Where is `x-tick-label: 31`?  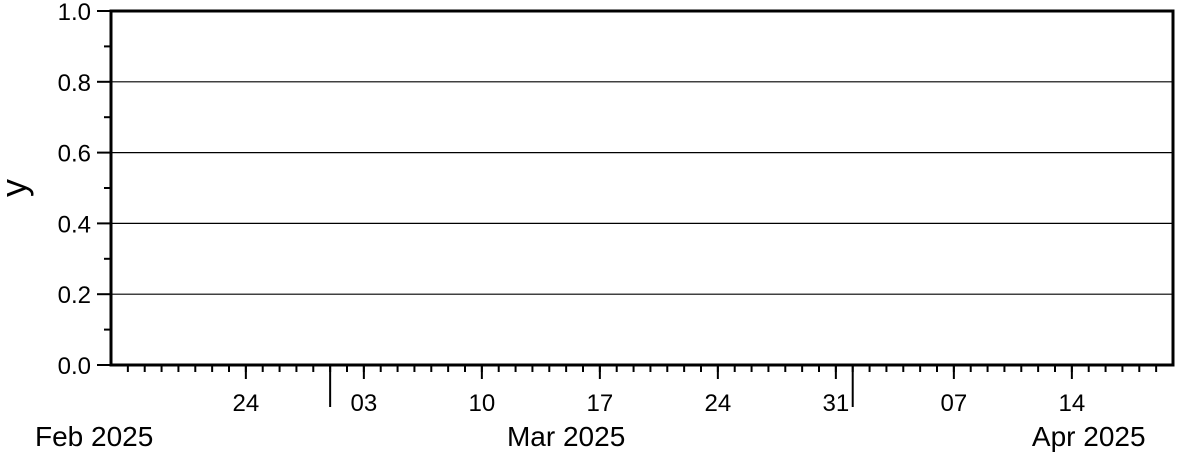 x-tick-label: 31 is located at coordinates (836, 403).